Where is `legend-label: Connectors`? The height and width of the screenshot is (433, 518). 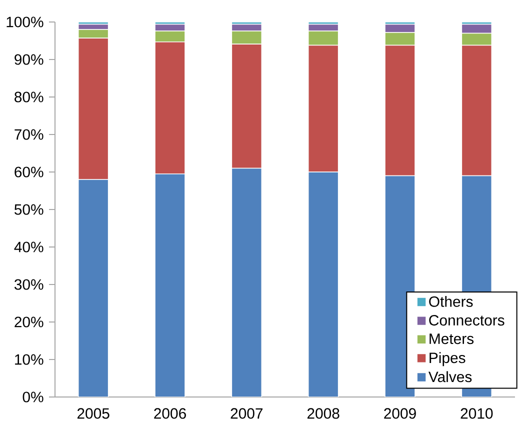
legend-label: Connectors is located at coordinates (466, 320).